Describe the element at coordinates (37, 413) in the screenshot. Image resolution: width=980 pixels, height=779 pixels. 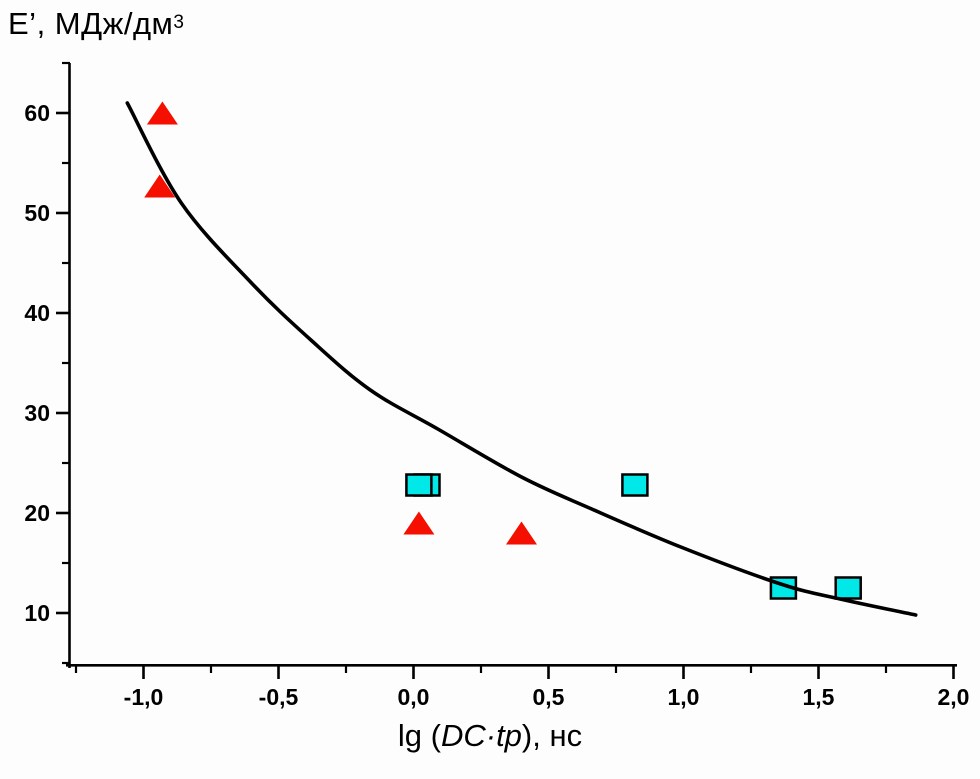
I see `y-tick-label: 30` at that location.